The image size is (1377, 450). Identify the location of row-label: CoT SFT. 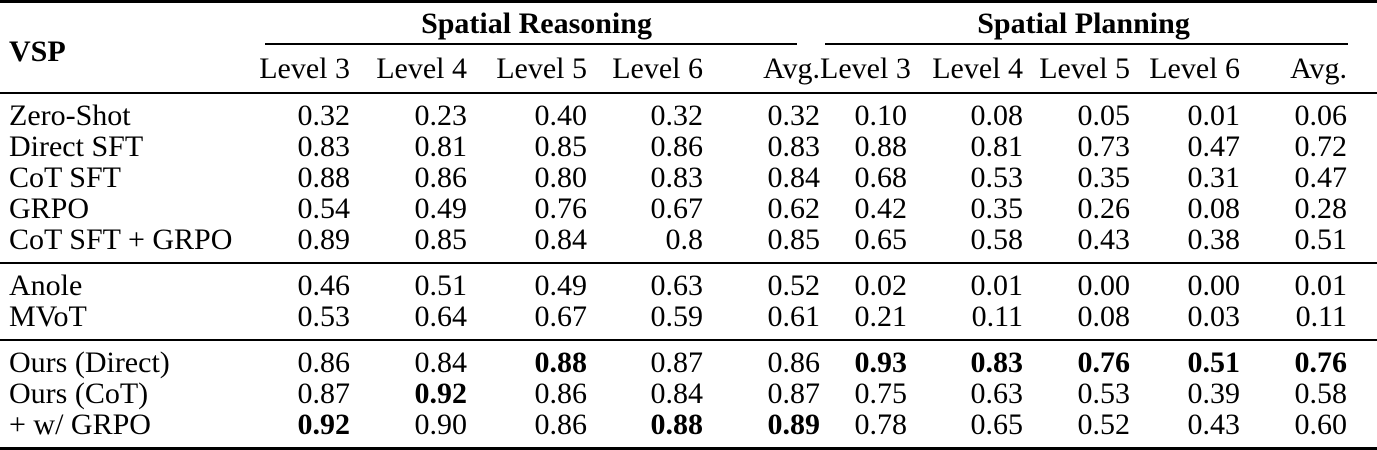
(65, 177).